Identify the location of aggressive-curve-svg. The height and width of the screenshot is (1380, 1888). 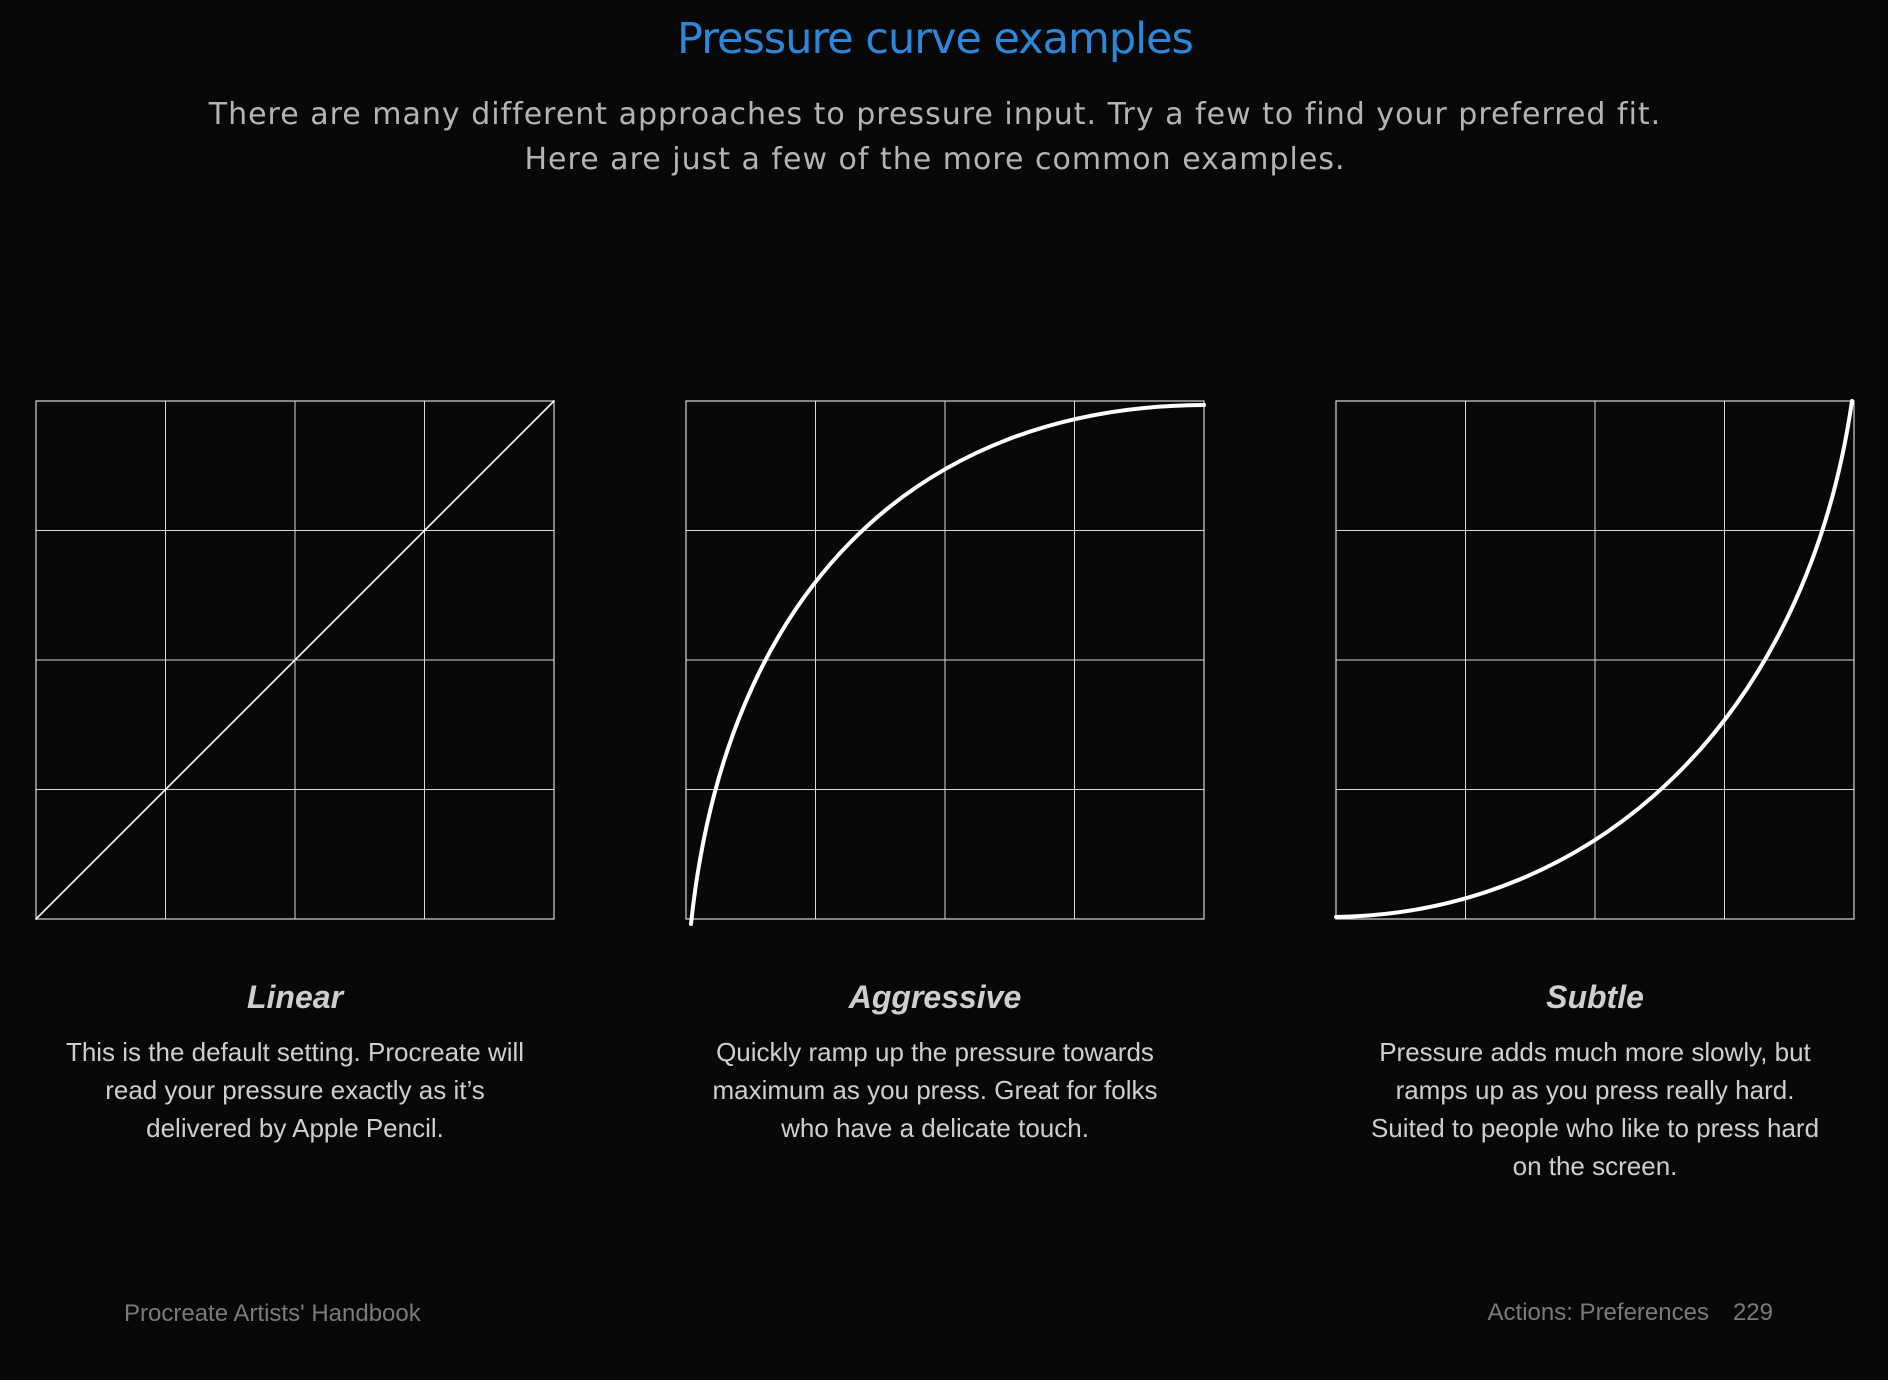
(945, 663).